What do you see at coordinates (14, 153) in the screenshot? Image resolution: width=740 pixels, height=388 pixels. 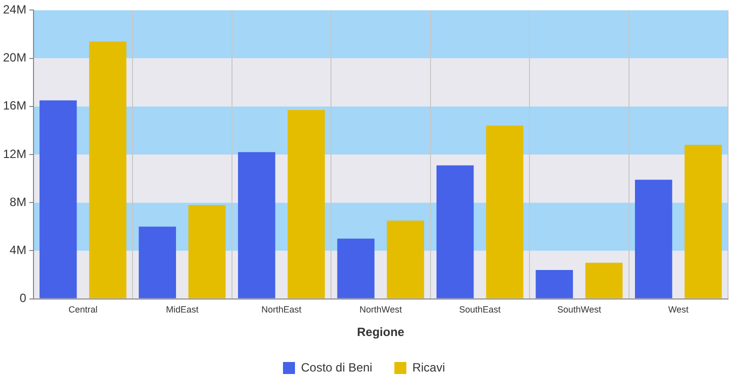 I see `y-tick-label: 12M` at bounding box center [14, 153].